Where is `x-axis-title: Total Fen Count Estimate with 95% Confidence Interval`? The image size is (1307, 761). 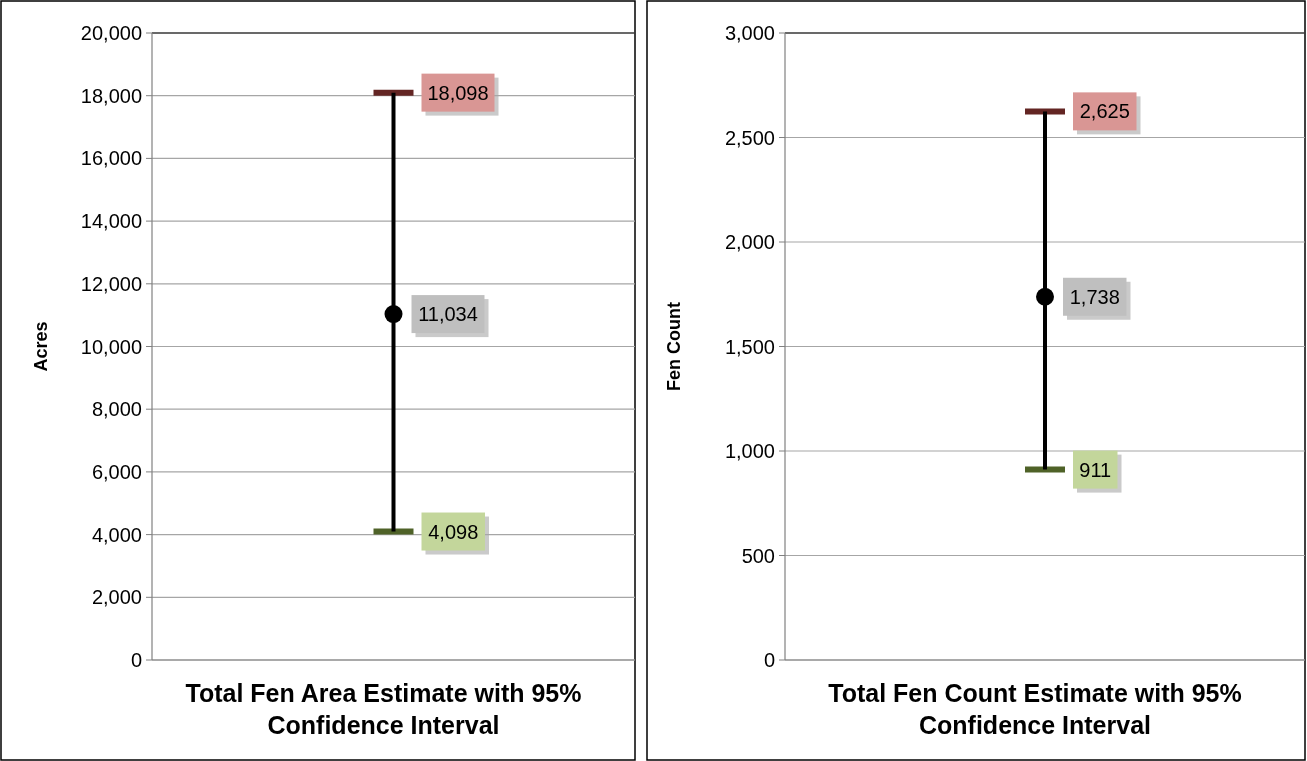
x-axis-title: Total Fen Count Estimate with 95% Confidence Interval is located at coordinates (1035, 709).